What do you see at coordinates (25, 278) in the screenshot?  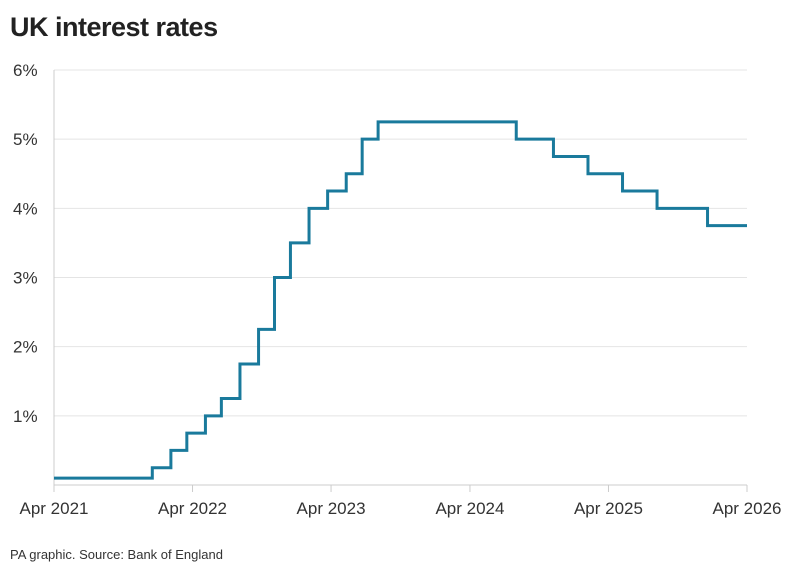 I see `y-tick-label: 3%` at bounding box center [25, 278].